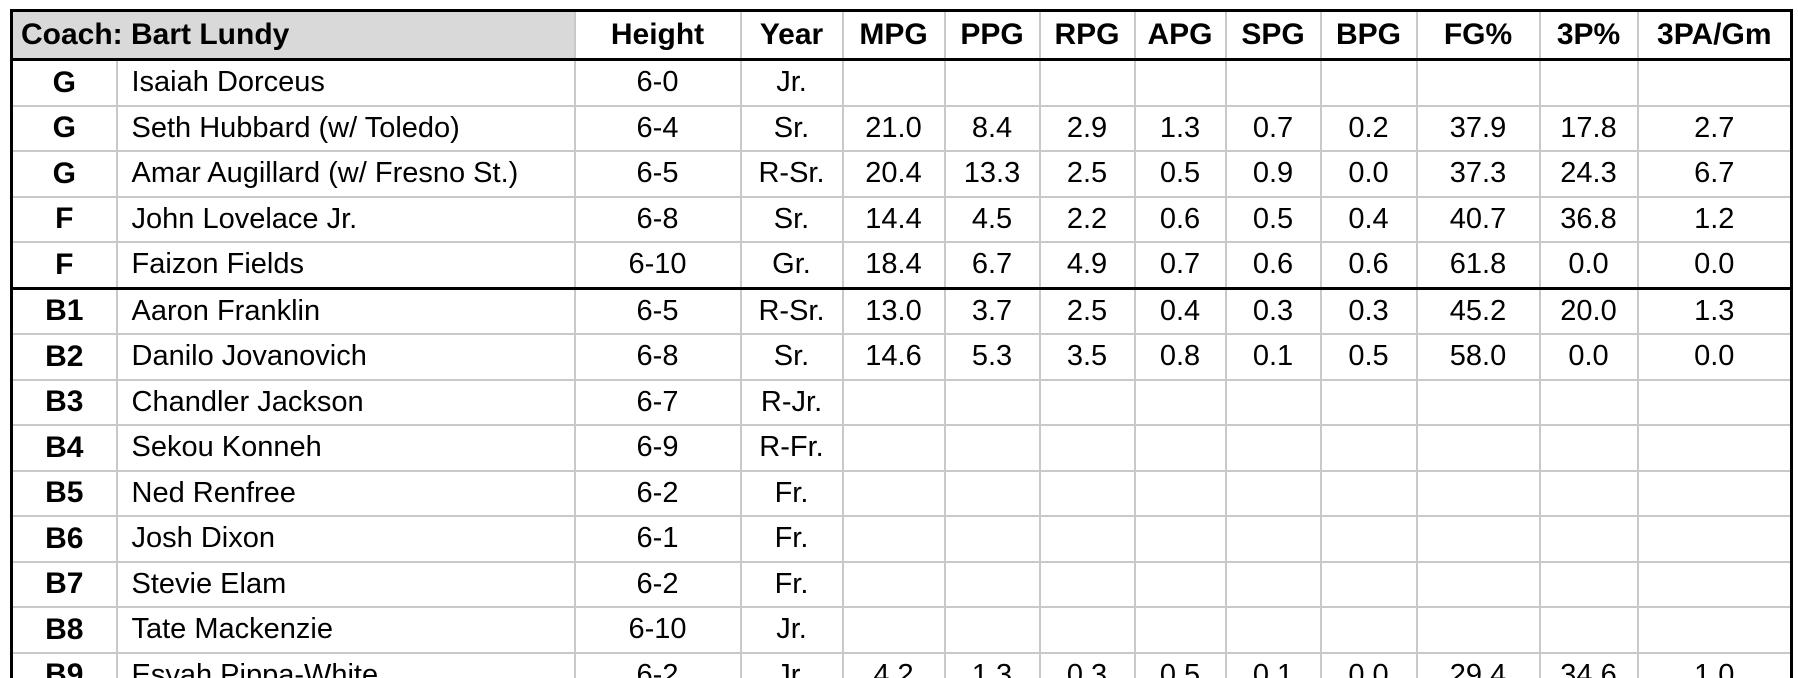  I want to click on stat-cell-mpg: 14.6, so click(893, 357).